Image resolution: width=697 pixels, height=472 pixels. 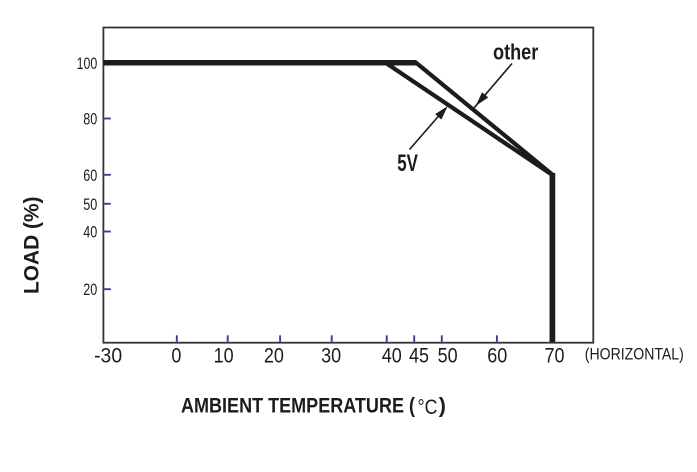 I want to click on svg-text: °C, so click(x=428, y=407).